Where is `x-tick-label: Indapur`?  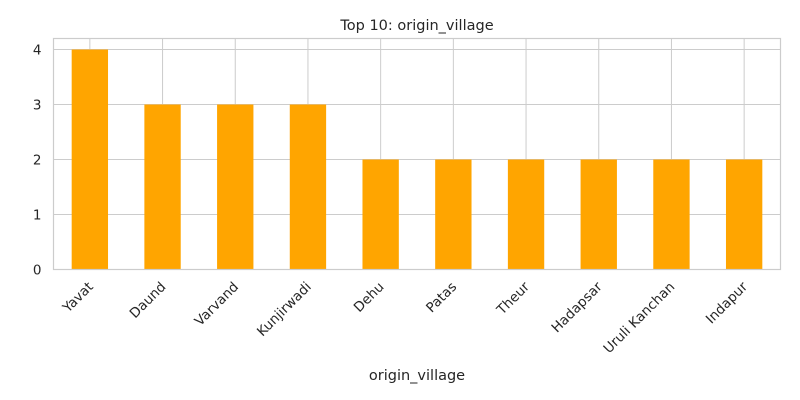
x-tick-label: Indapur is located at coordinates (727, 303).